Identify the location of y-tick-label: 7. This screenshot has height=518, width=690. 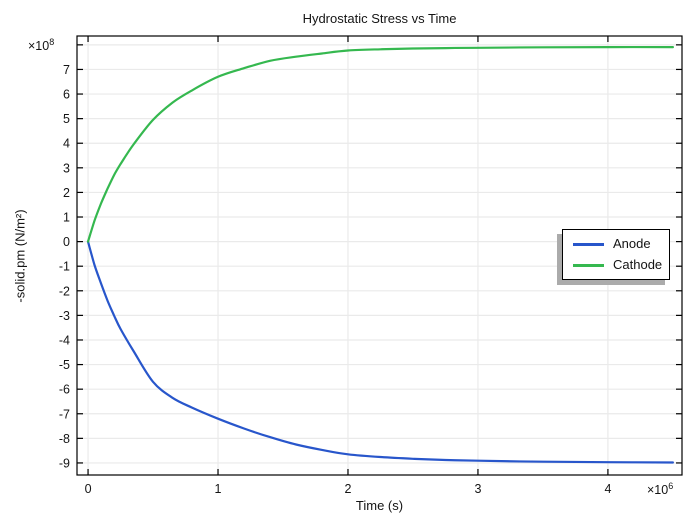
(66, 70).